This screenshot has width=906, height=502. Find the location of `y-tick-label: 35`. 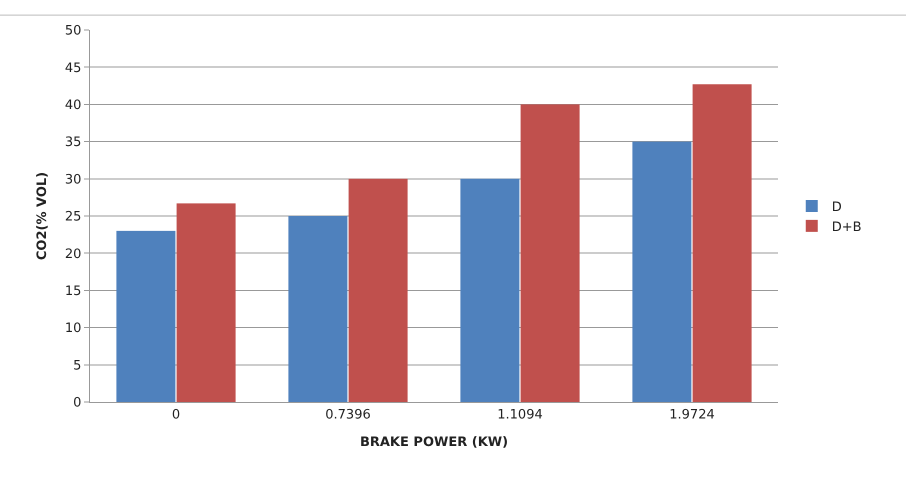

y-tick-label: 35 is located at coordinates (73, 142).